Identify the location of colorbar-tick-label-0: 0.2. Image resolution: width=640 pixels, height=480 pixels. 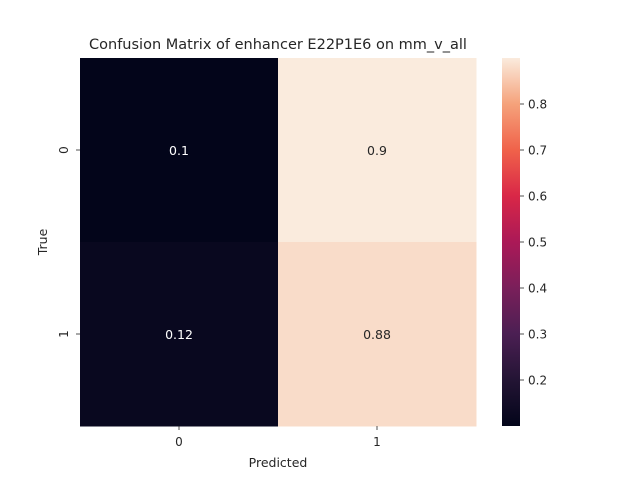
(537, 381).